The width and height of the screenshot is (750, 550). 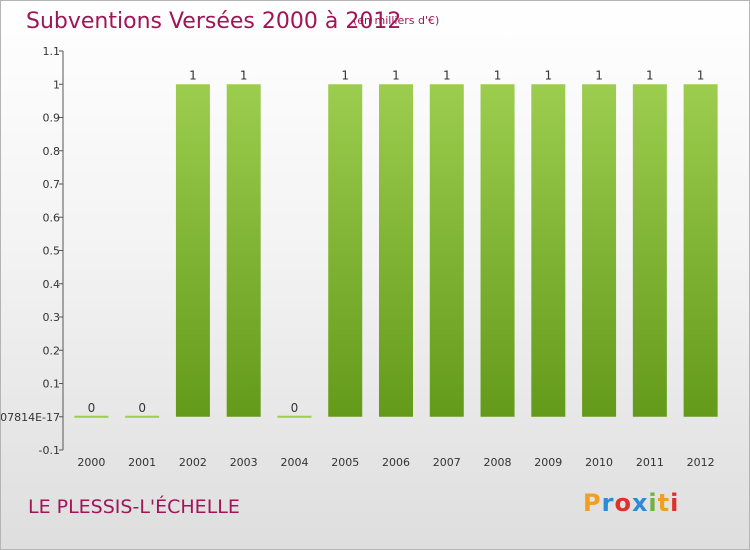 What do you see at coordinates (52, 284) in the screenshot?
I see `y-tick-label: 0.4` at bounding box center [52, 284].